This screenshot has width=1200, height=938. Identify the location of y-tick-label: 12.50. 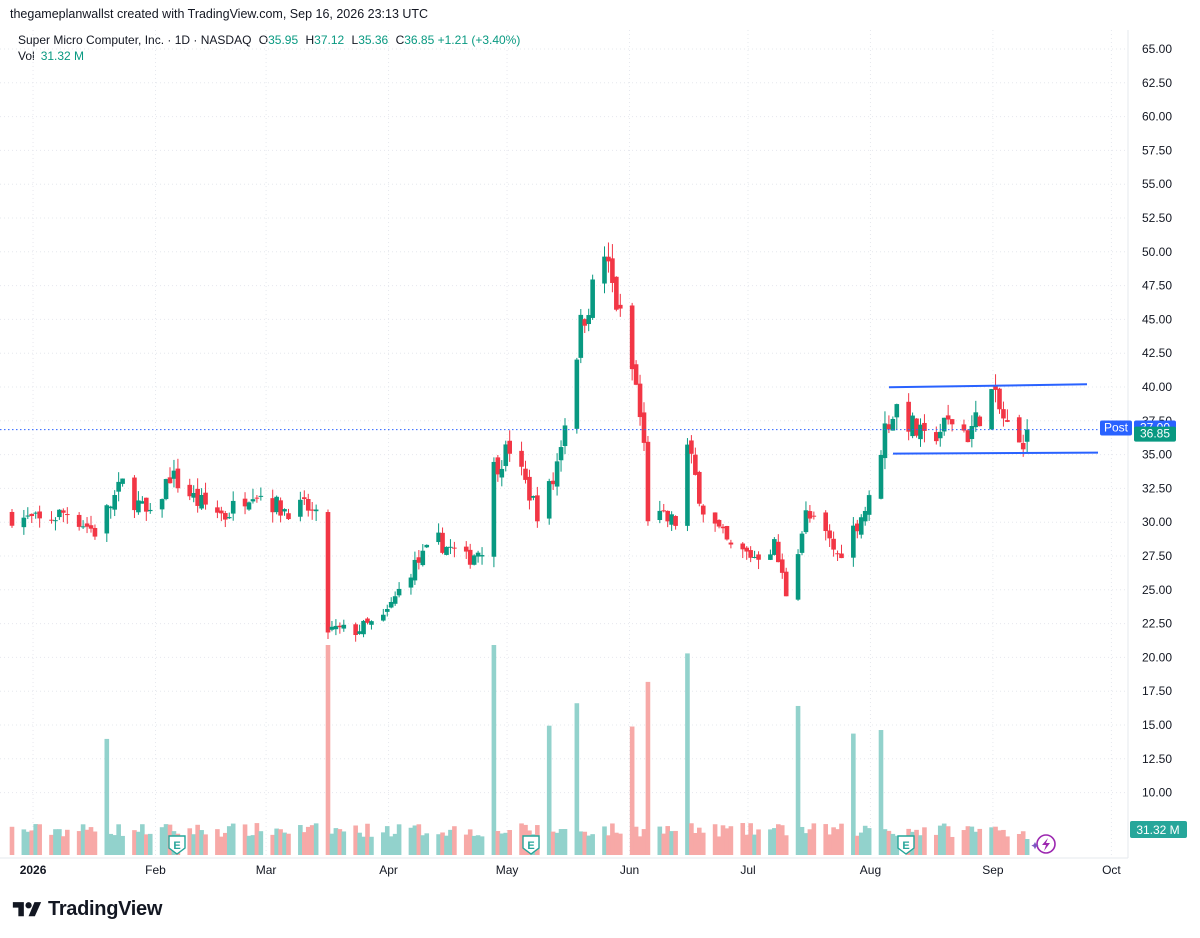
(1157, 759).